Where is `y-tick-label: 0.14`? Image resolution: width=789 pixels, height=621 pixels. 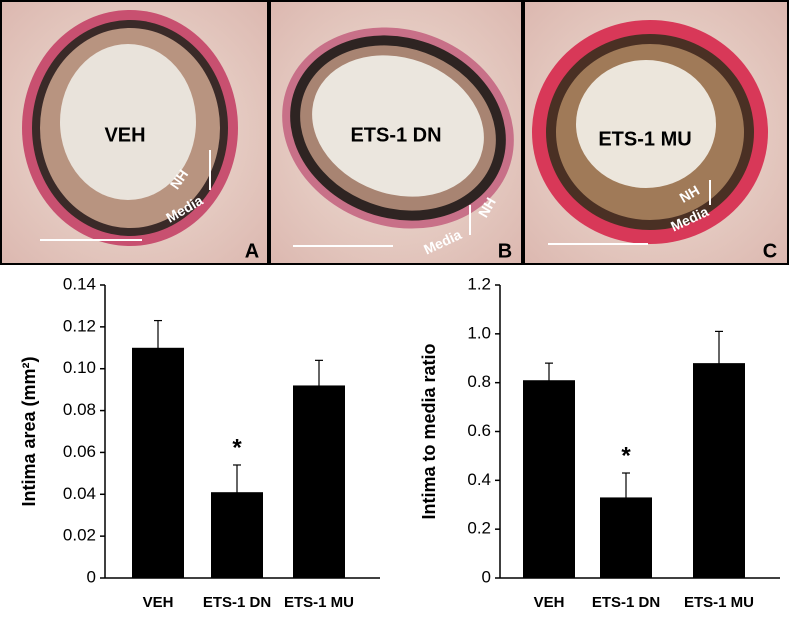
y-tick-label: 0.14 is located at coordinates (79, 283).